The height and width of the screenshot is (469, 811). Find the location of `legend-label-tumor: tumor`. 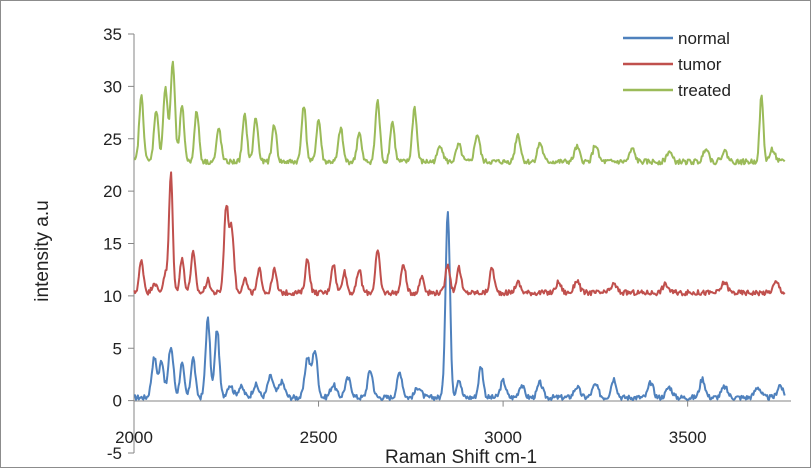

legend-label-tumor: tumor is located at coordinates (700, 64).